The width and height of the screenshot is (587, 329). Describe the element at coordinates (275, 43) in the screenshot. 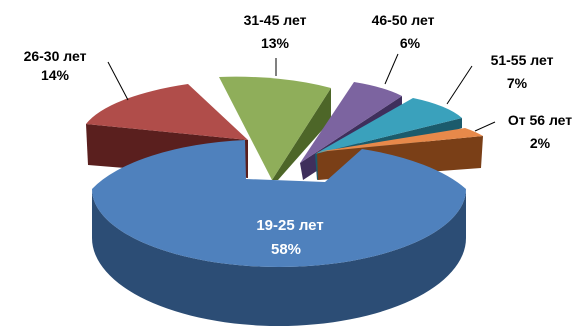

I see `percent-31-45: 13%` at that location.